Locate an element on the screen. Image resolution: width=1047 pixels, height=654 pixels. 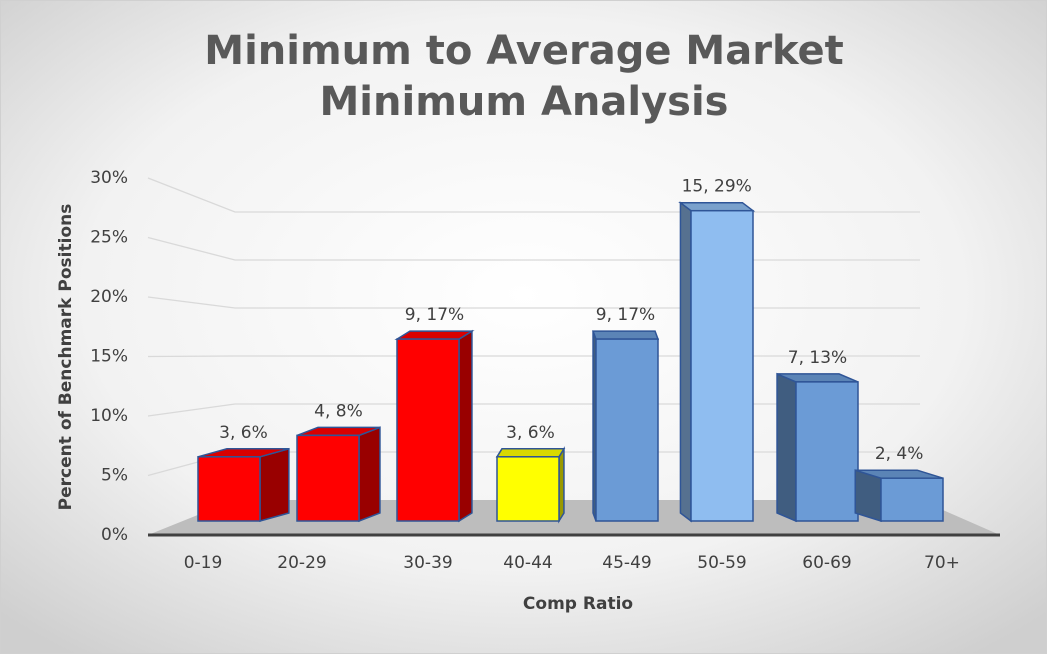
data-label: 4, 8% is located at coordinates (338, 411).